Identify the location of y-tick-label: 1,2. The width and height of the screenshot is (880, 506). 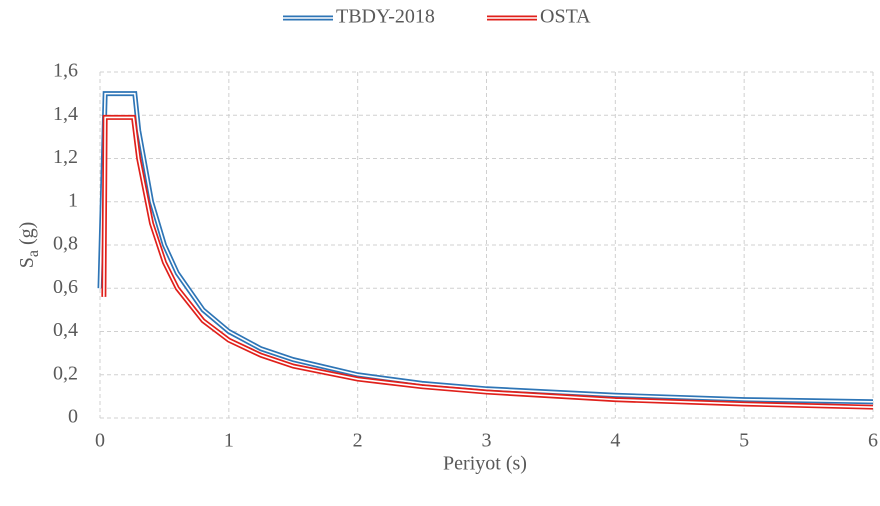
(65, 157).